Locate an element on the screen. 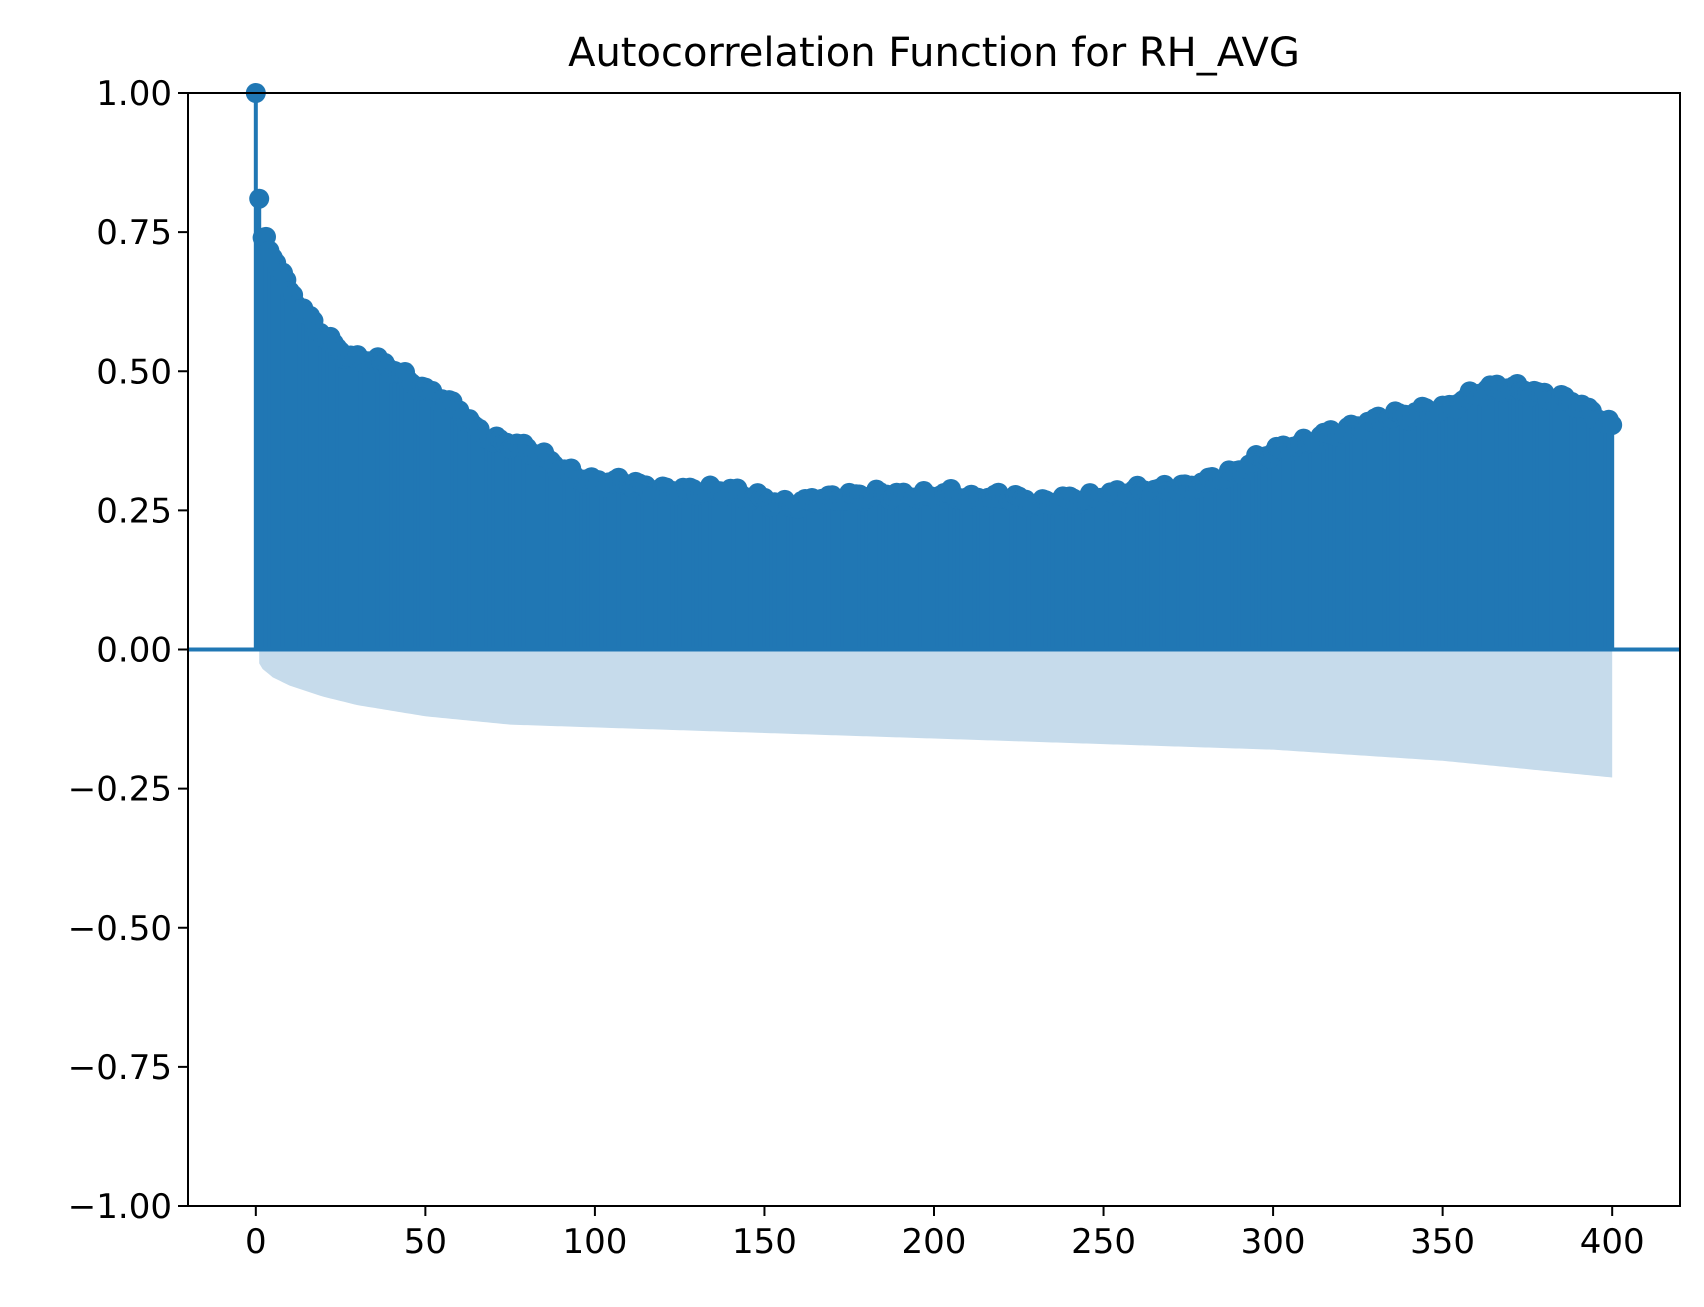 This screenshot has width=1704, height=1307. y-tick-label: 0.25 is located at coordinates (134, 511).